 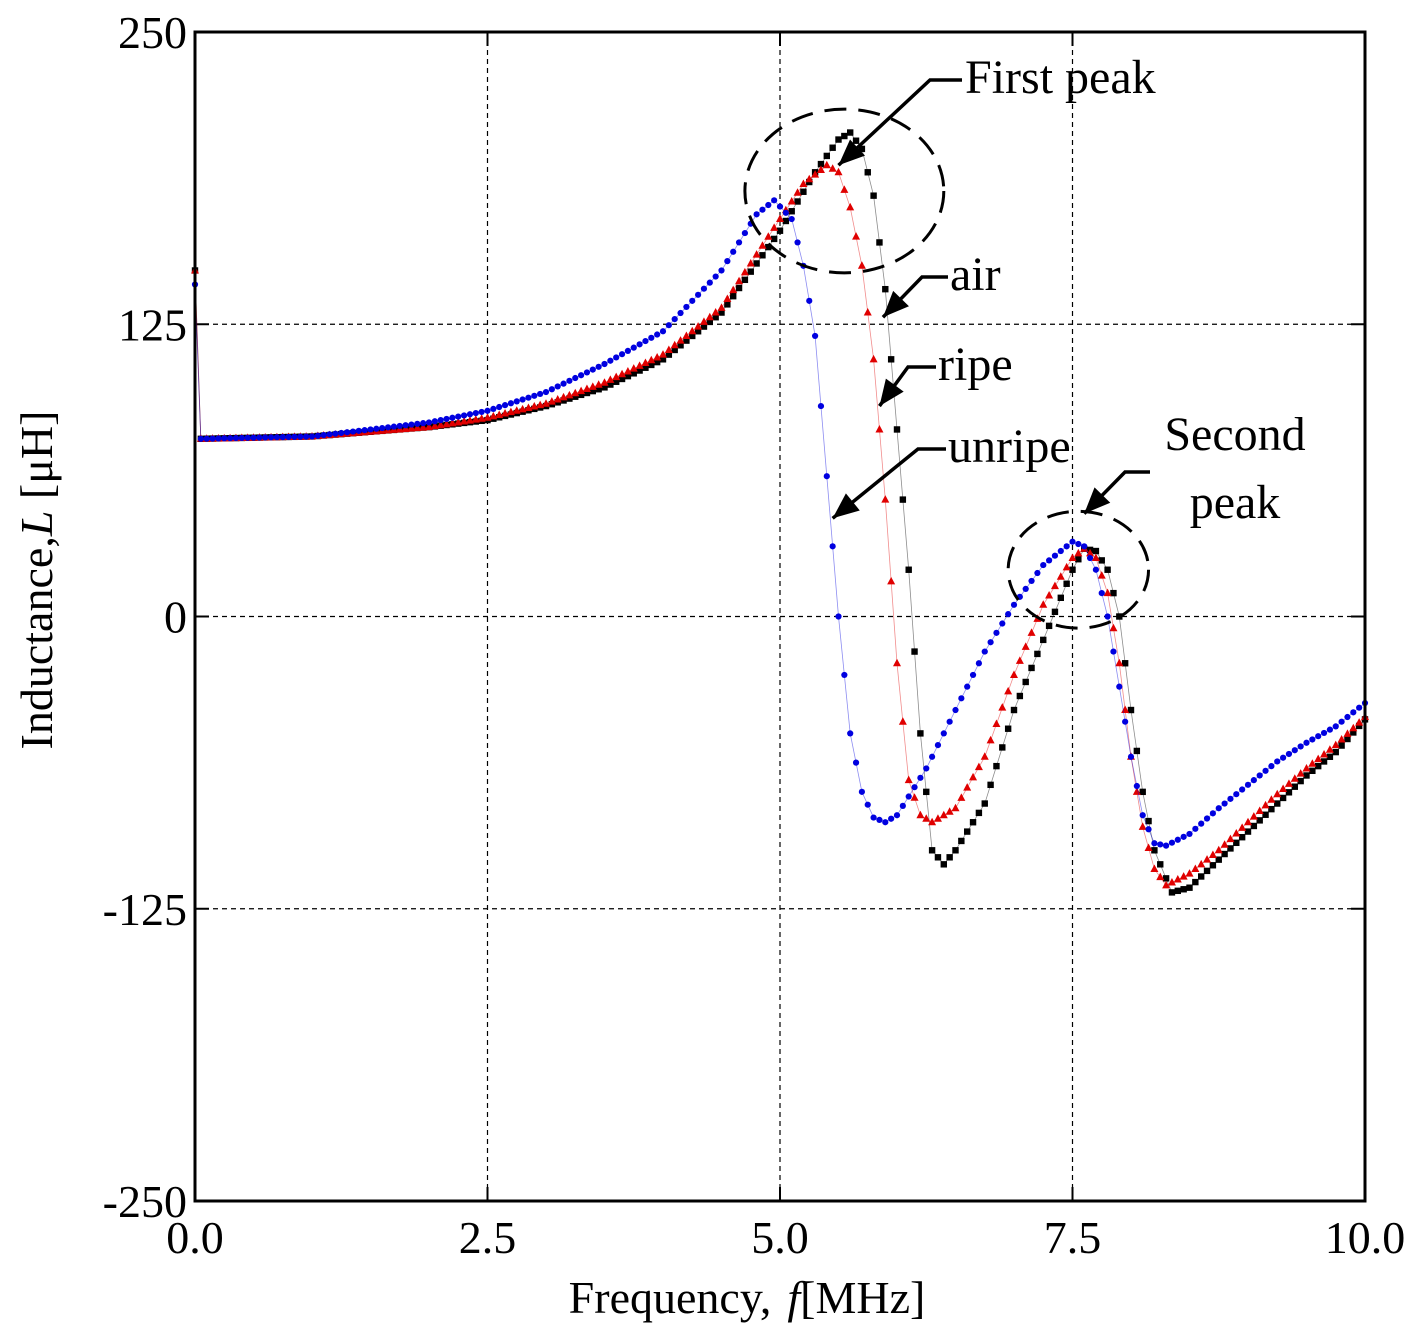 What do you see at coordinates (670, 1297) in the screenshot?
I see `x-axis-title-prefix: Frequency,` at bounding box center [670, 1297].